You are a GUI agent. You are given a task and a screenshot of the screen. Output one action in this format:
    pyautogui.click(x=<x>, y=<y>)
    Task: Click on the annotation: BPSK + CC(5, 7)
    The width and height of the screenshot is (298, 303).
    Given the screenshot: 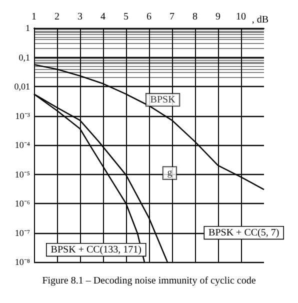 What is the action you would take?
    pyautogui.click(x=244, y=232)
    